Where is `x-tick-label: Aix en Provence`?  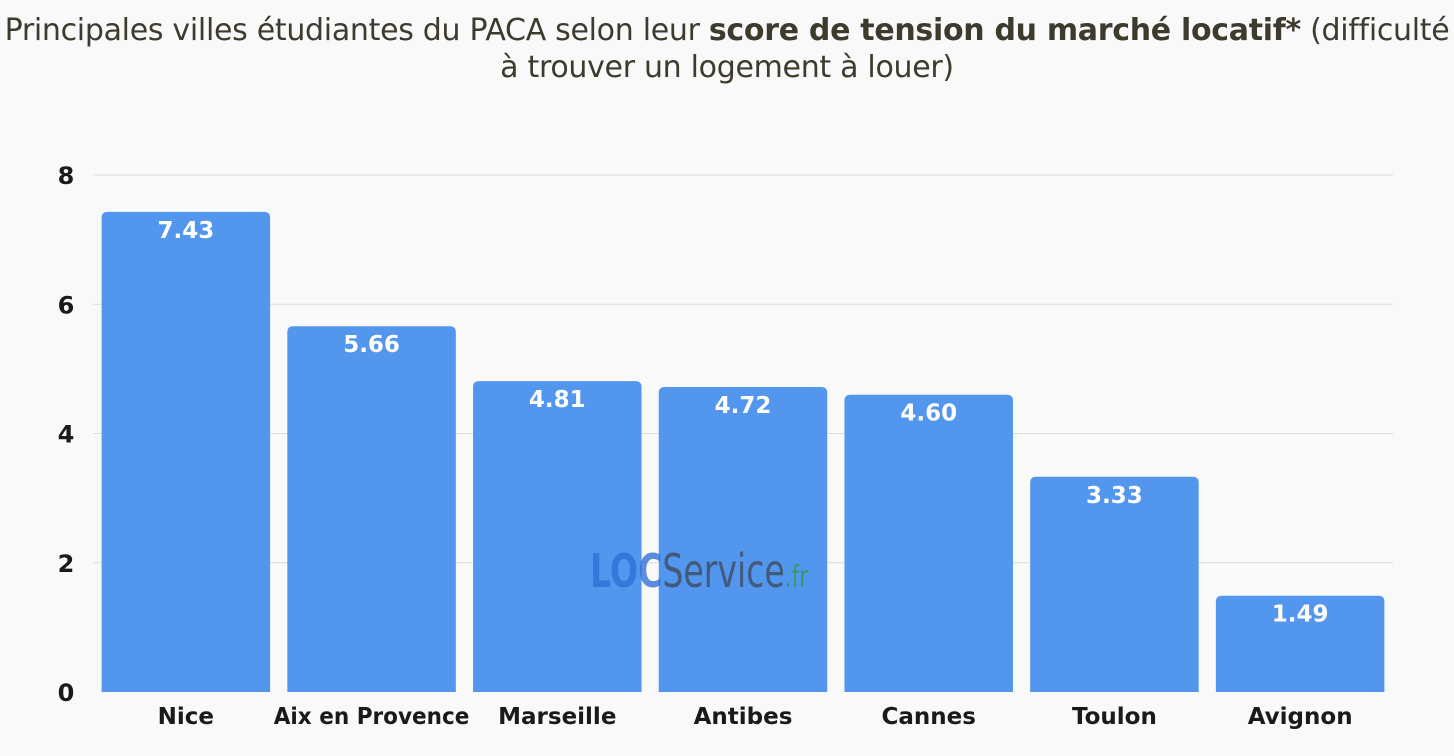
x-tick-label: Aix en Provence is located at coordinates (372, 717).